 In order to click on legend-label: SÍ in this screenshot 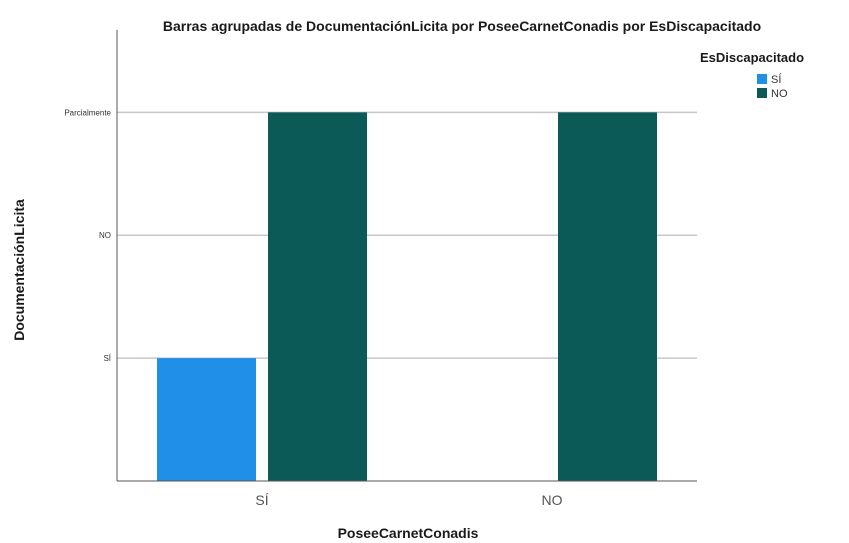, I will do `click(776, 79)`.